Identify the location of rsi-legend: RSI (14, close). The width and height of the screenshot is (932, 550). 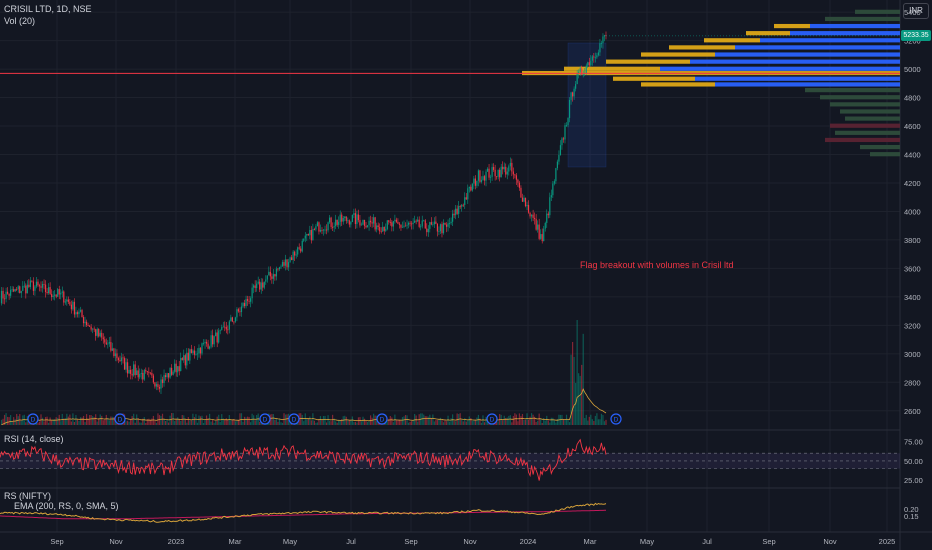
(34, 439).